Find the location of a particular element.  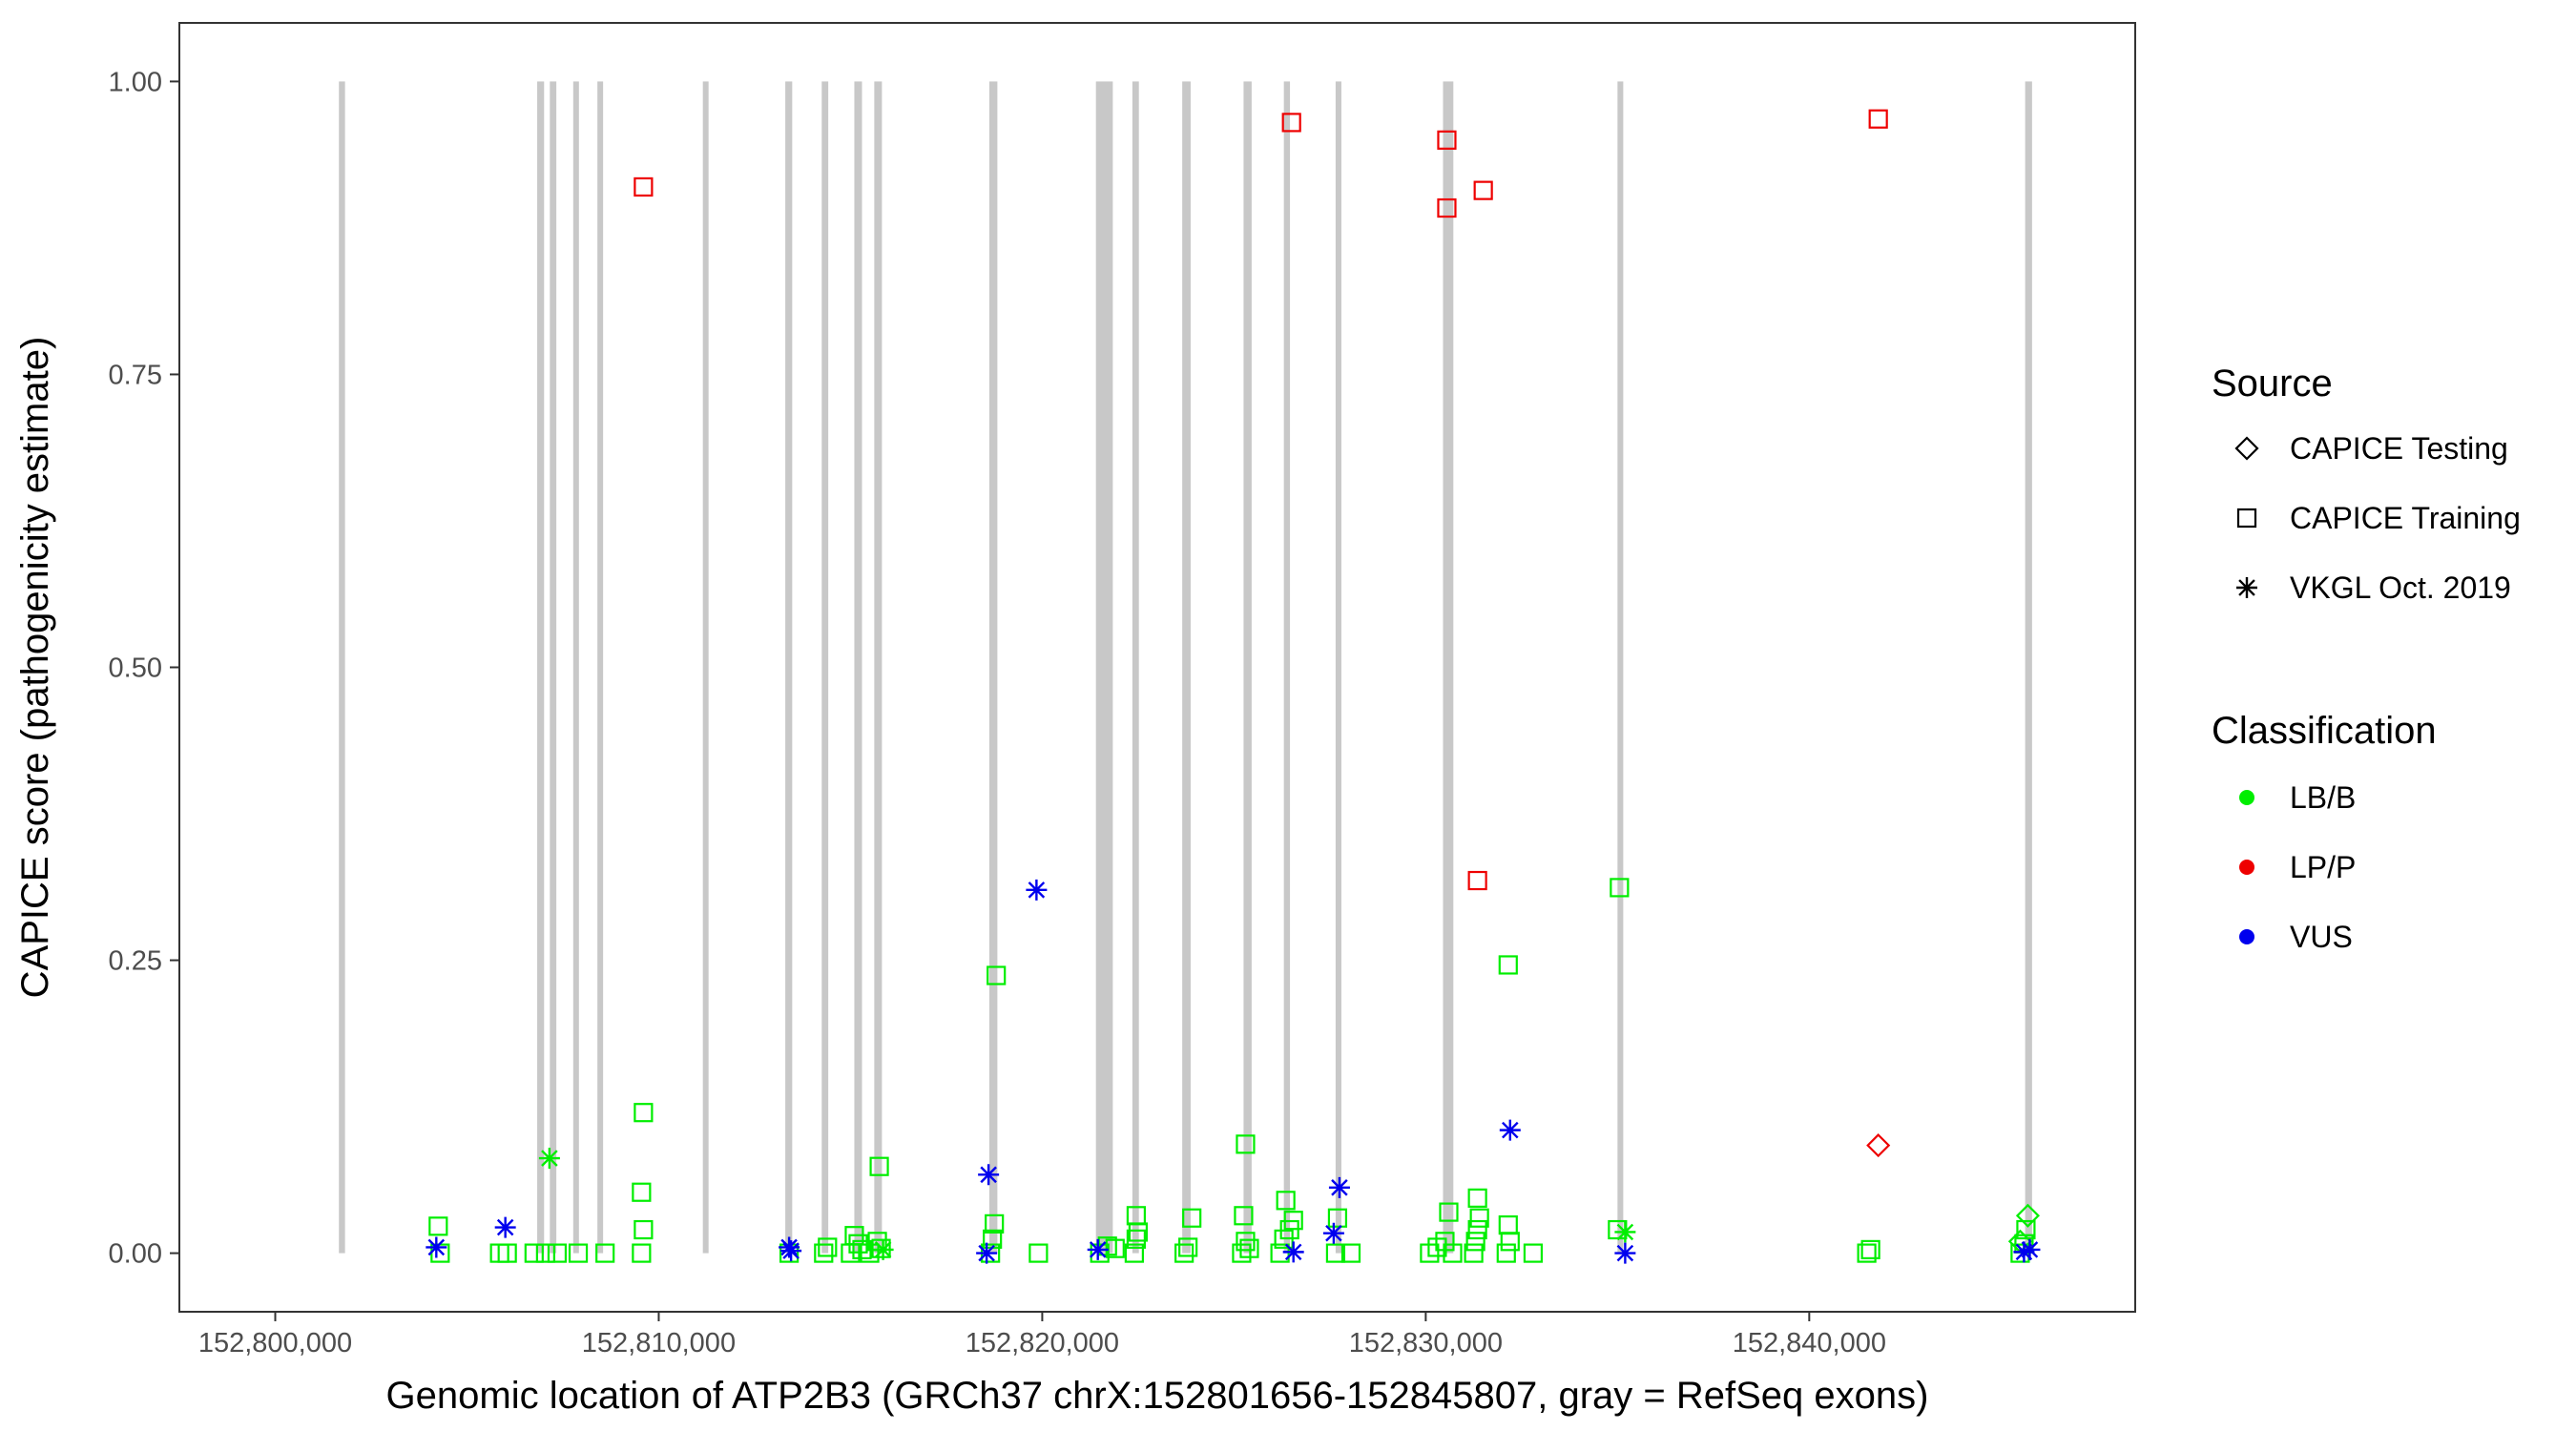

legend-label: VUS is located at coordinates (2321, 937).